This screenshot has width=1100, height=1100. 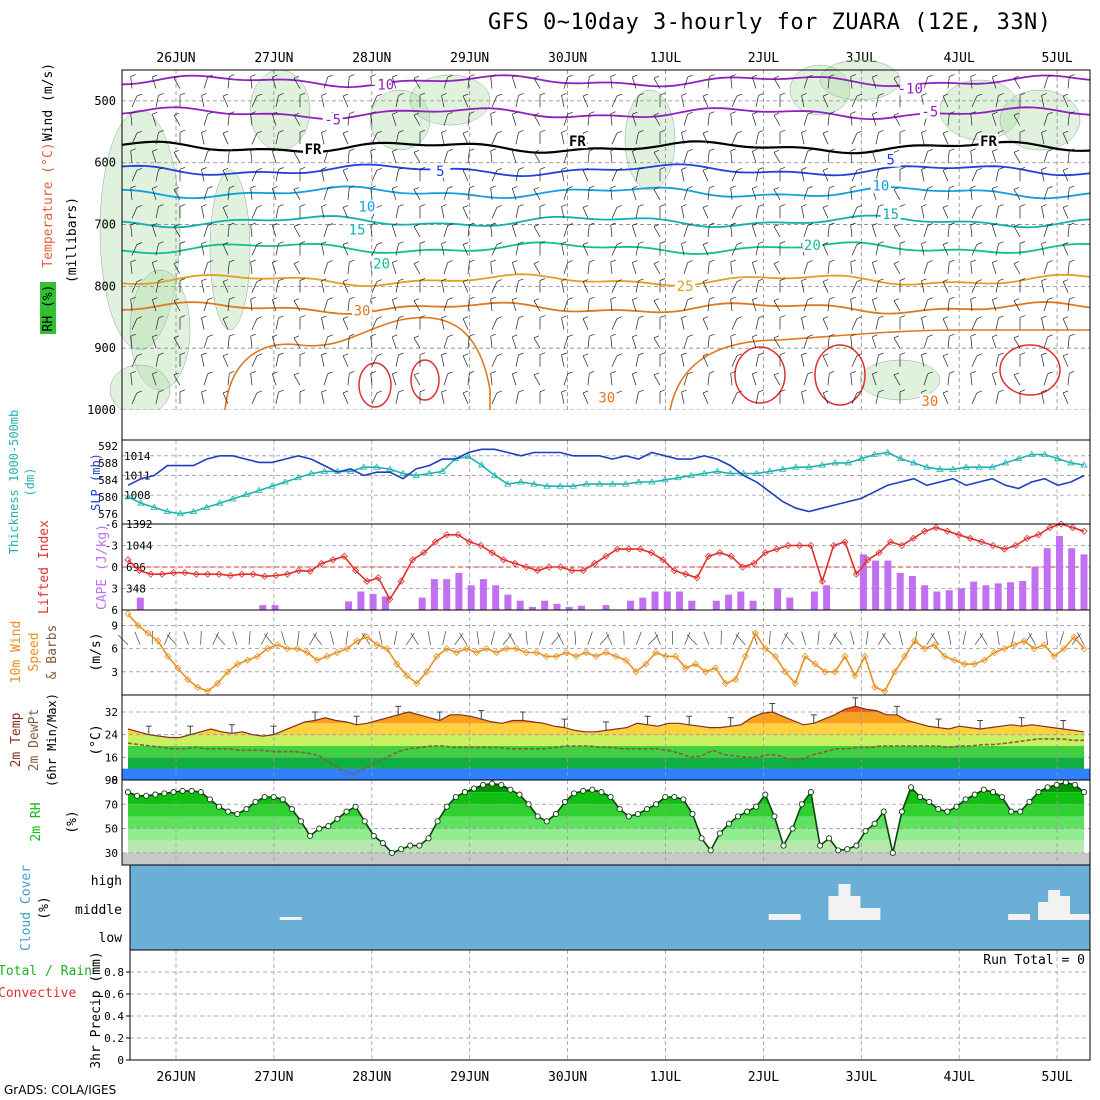 I want to click on upper-y-tick-1000: 1000, so click(x=101, y=410).